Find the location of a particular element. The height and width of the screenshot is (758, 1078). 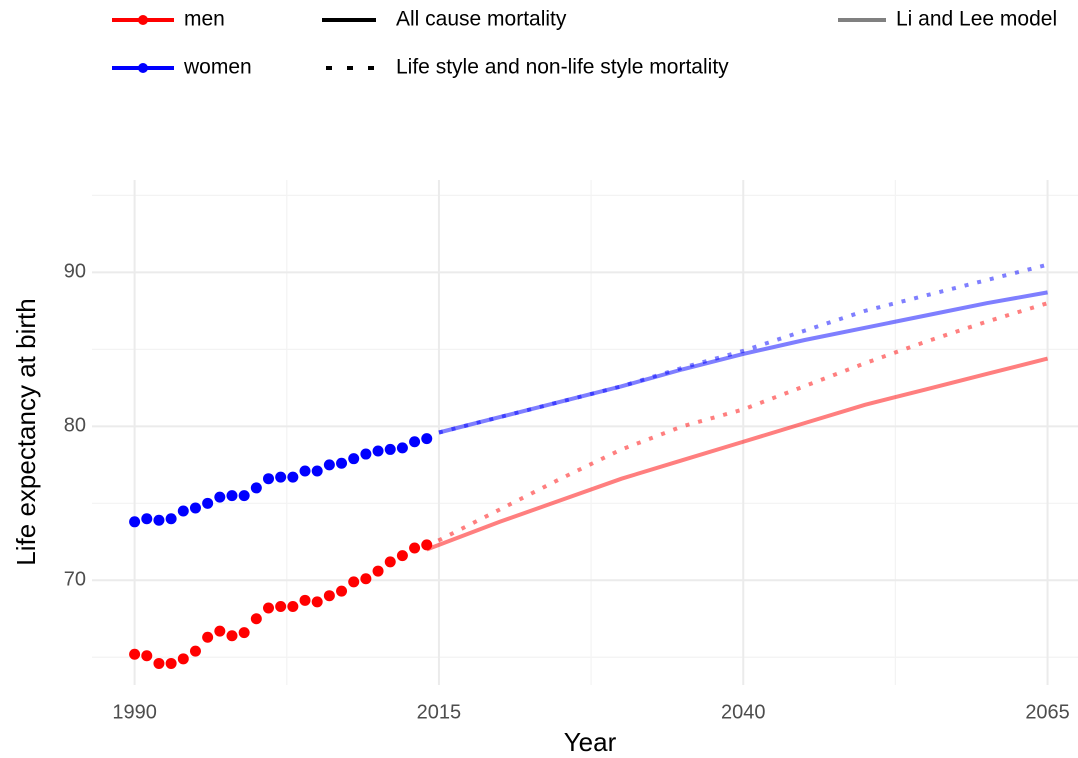

x-tick-label: 1990 is located at coordinates (134, 712).